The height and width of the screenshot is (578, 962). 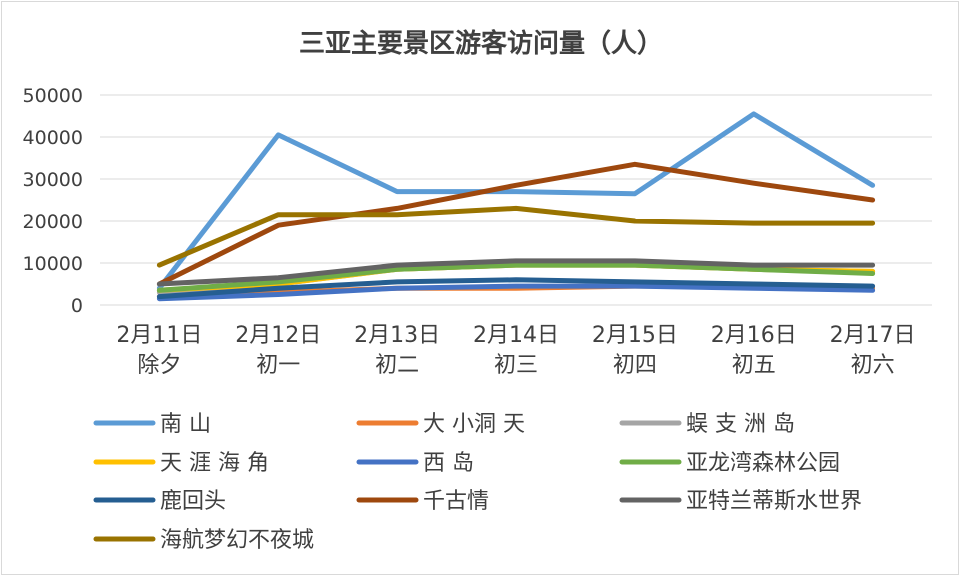 What do you see at coordinates (159, 365) in the screenshot?
I see `x-category-label: 除夕` at bounding box center [159, 365].